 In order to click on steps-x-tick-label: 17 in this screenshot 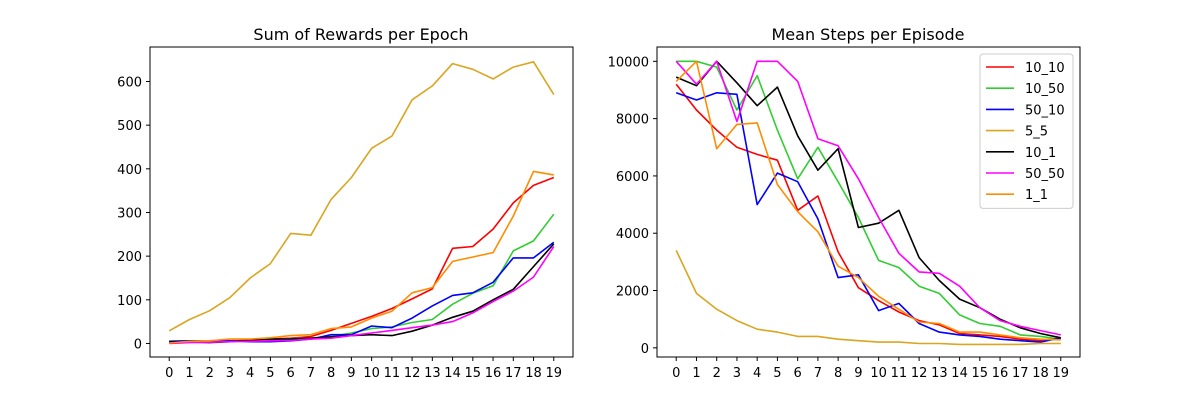, I will do `click(1020, 373)`.